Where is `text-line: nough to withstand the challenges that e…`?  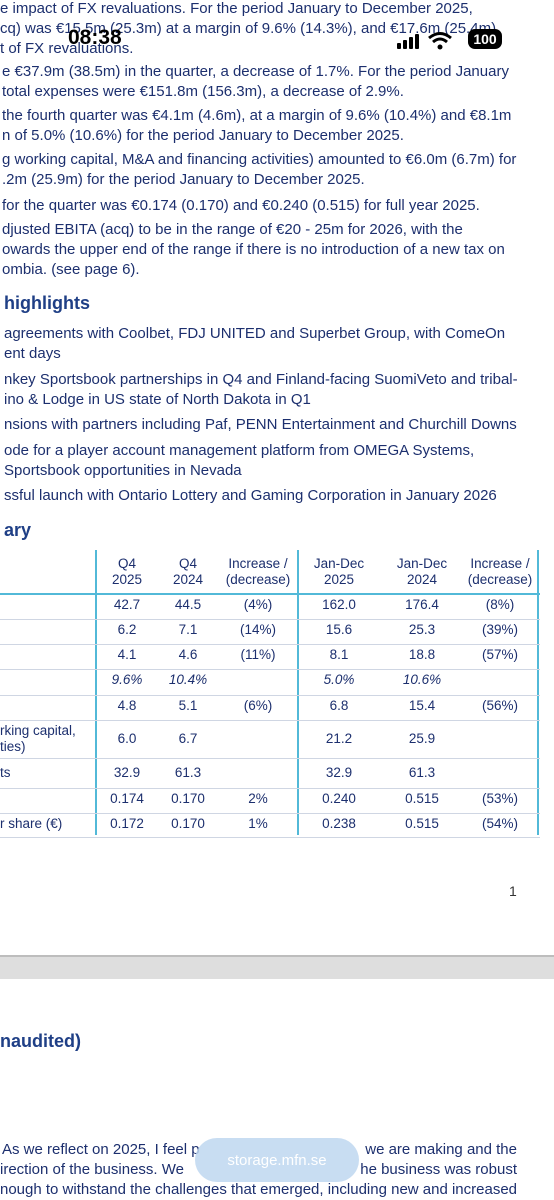
text-line: nough to withstand the challenges that e… is located at coordinates (259, 1189).